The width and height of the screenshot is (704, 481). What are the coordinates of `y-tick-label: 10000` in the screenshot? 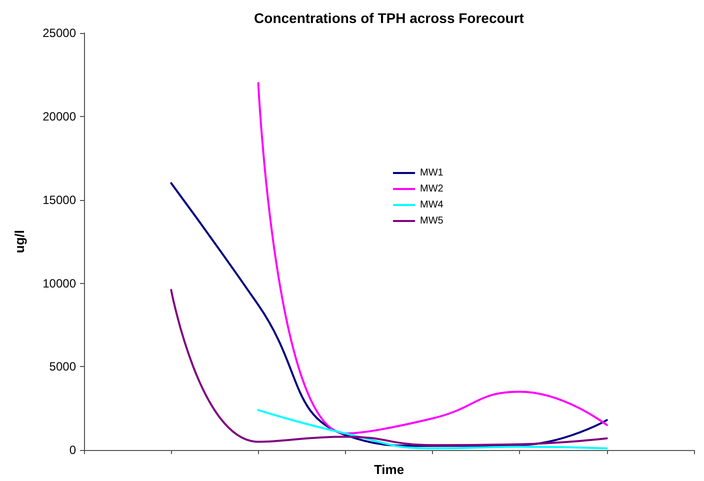 It's located at (59, 283).